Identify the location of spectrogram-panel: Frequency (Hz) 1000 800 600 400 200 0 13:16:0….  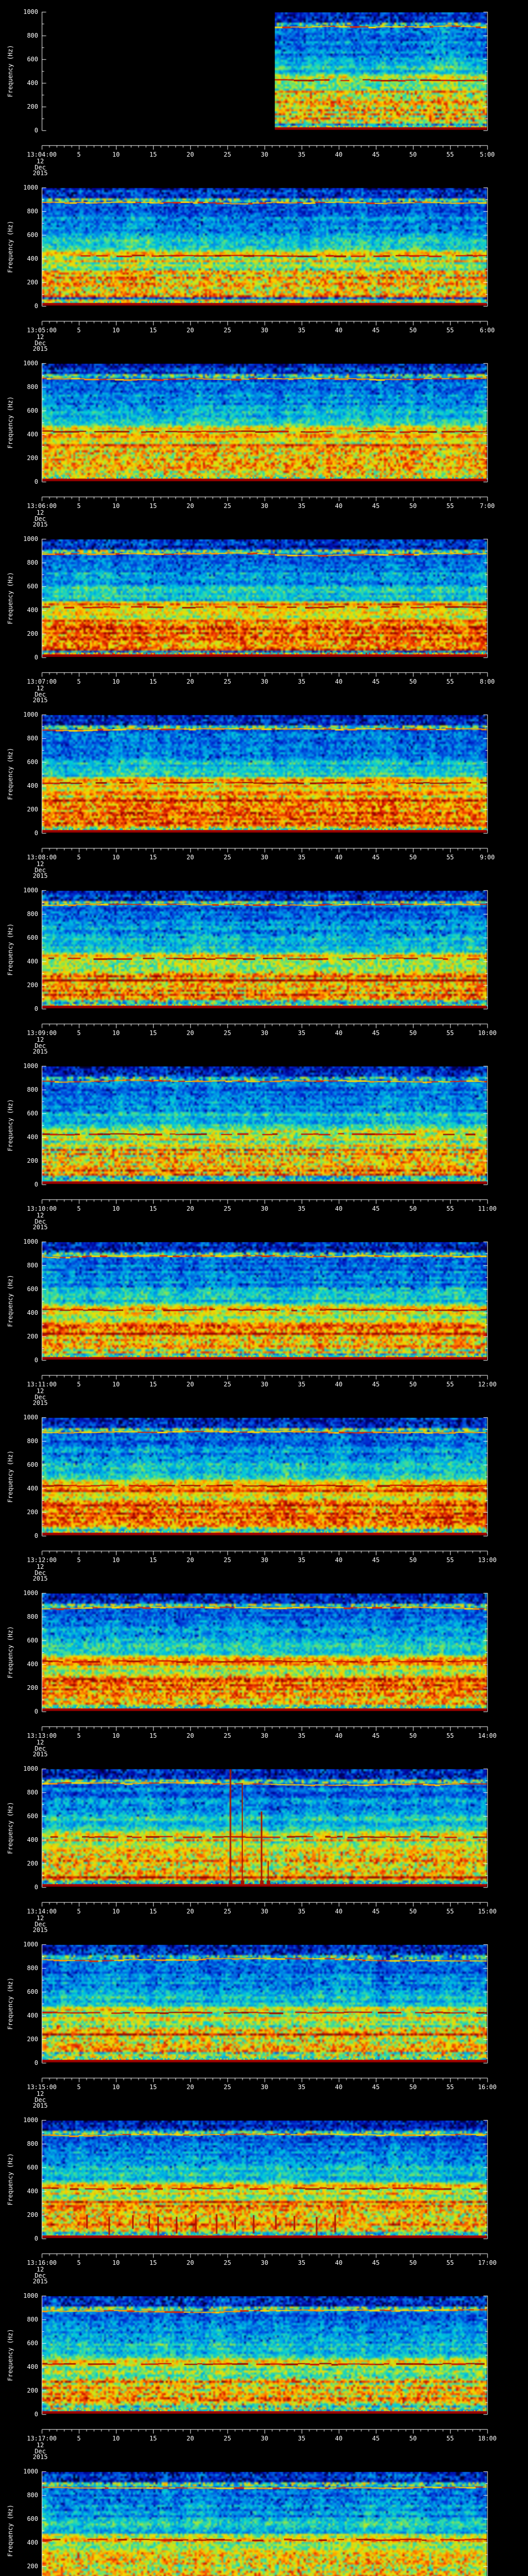
(264, 2196).